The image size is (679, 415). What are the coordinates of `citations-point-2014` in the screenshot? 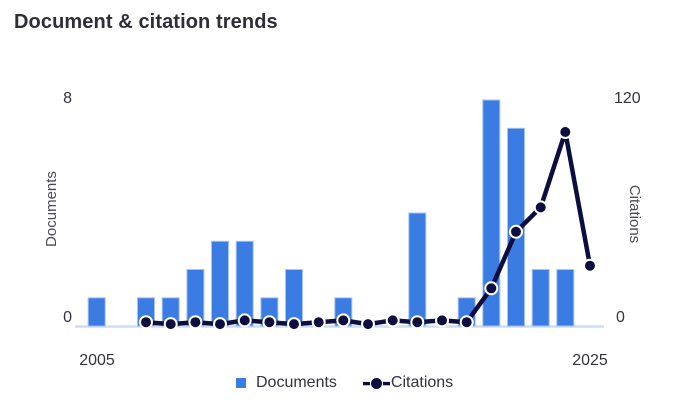 It's located at (318, 322).